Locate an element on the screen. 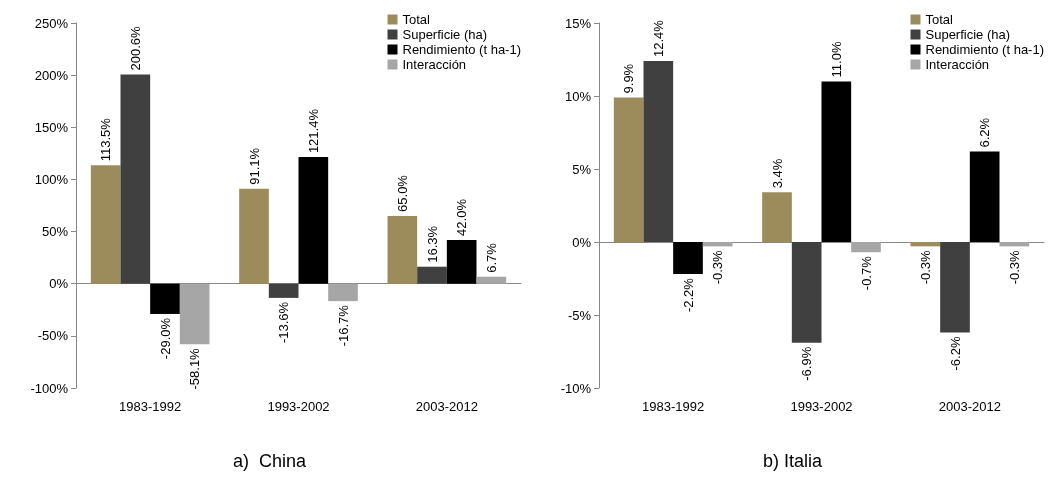  data-label: 16.3% is located at coordinates (432, 244).